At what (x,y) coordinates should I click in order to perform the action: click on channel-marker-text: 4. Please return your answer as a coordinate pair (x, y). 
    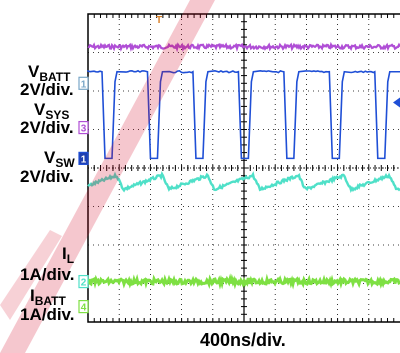
    Looking at the image, I should click on (84, 308).